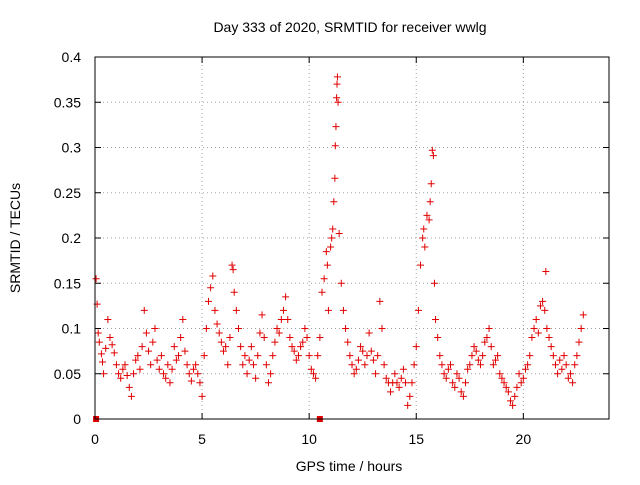  Describe the element at coordinates (95, 439) in the screenshot. I see `x-tick-label: 0` at that location.